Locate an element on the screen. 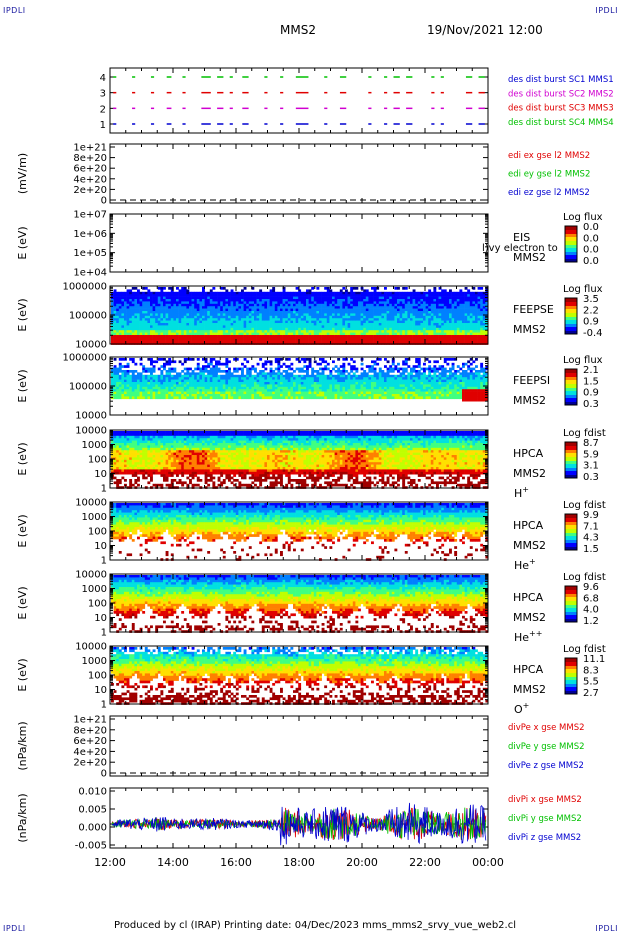  eis-ytick-label: 1e+06 is located at coordinates (90, 234).